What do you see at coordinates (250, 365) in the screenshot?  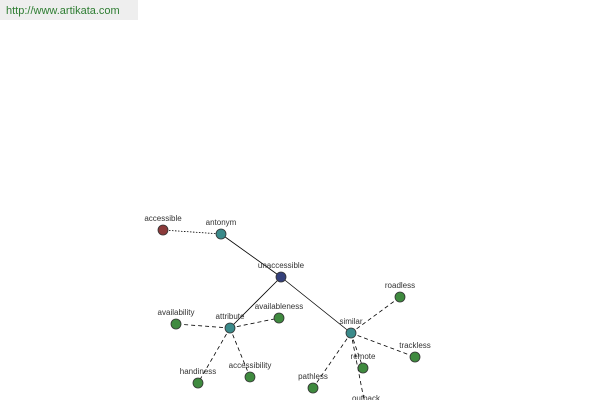 I see `node-label: accessibility` at bounding box center [250, 365].